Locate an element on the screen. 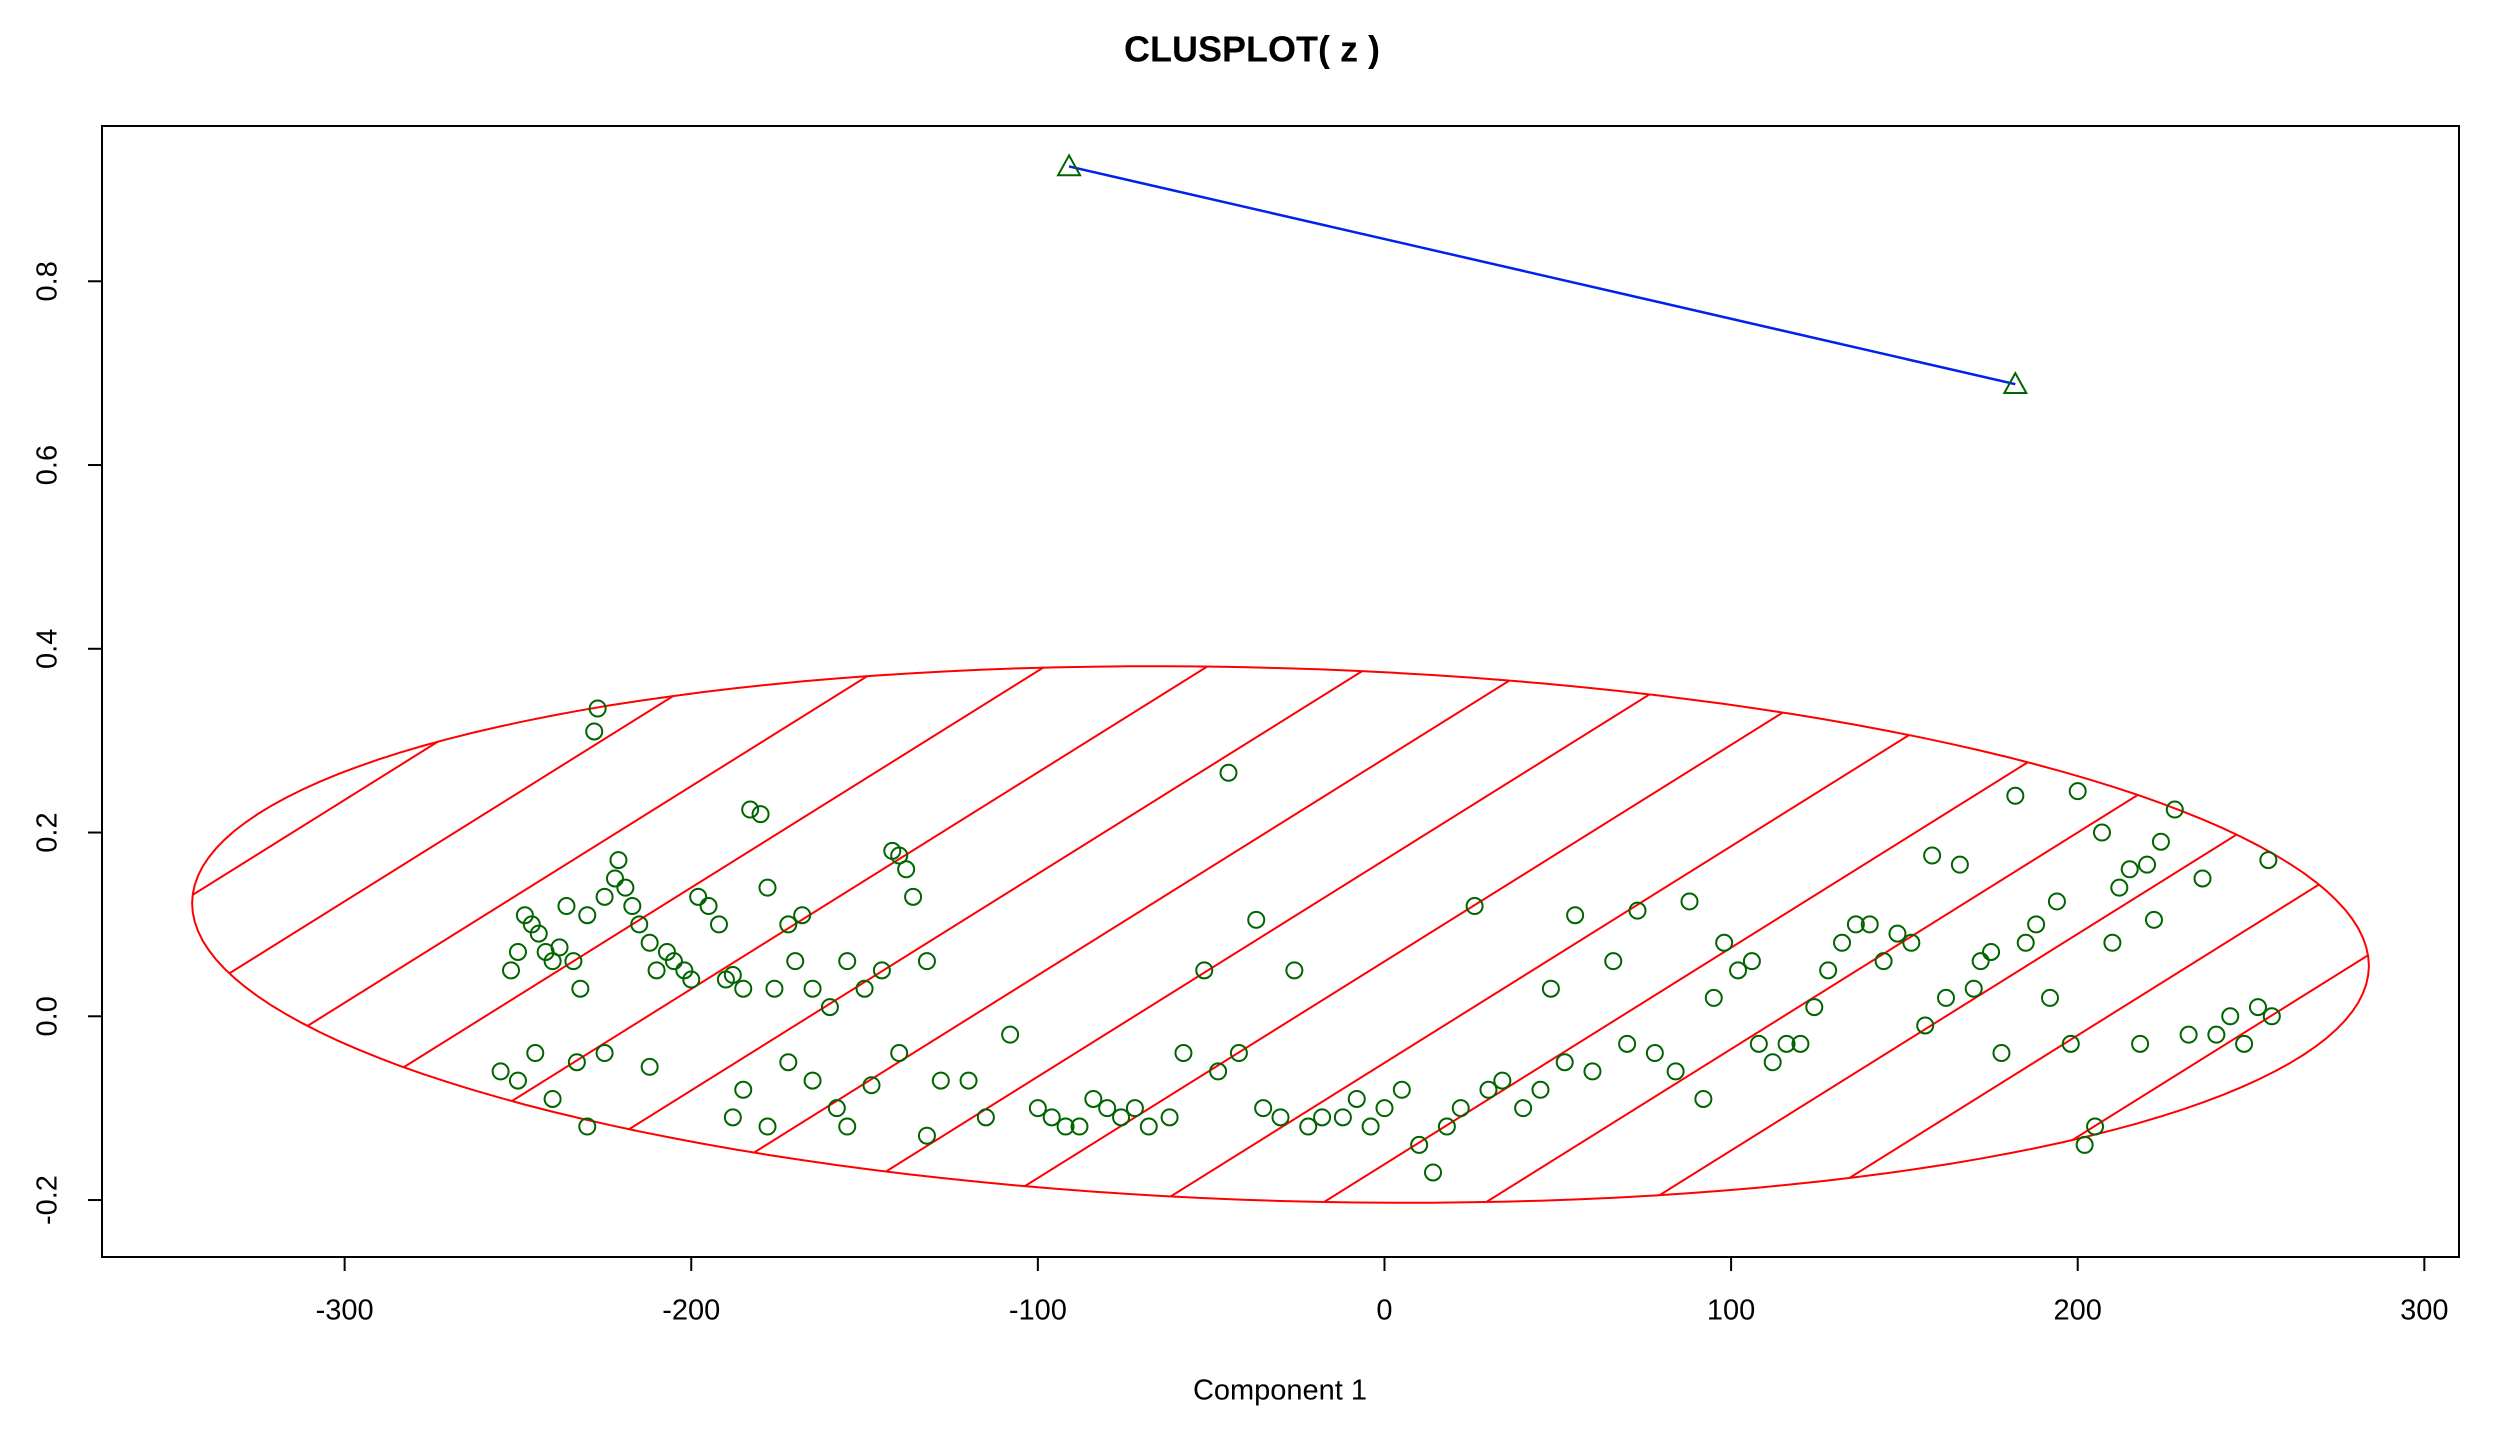 The height and width of the screenshot is (1434, 2504). y-tick-label: 0.2 is located at coordinates (48, 832).